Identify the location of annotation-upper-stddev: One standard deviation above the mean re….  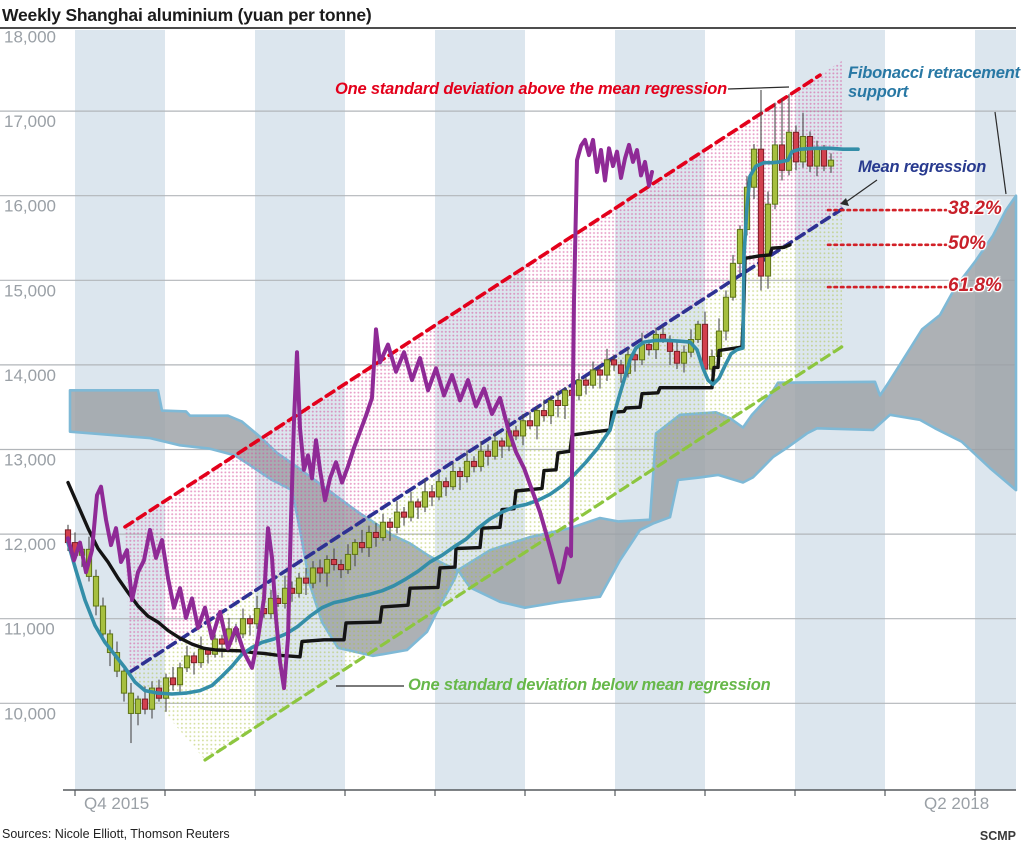
(530, 89).